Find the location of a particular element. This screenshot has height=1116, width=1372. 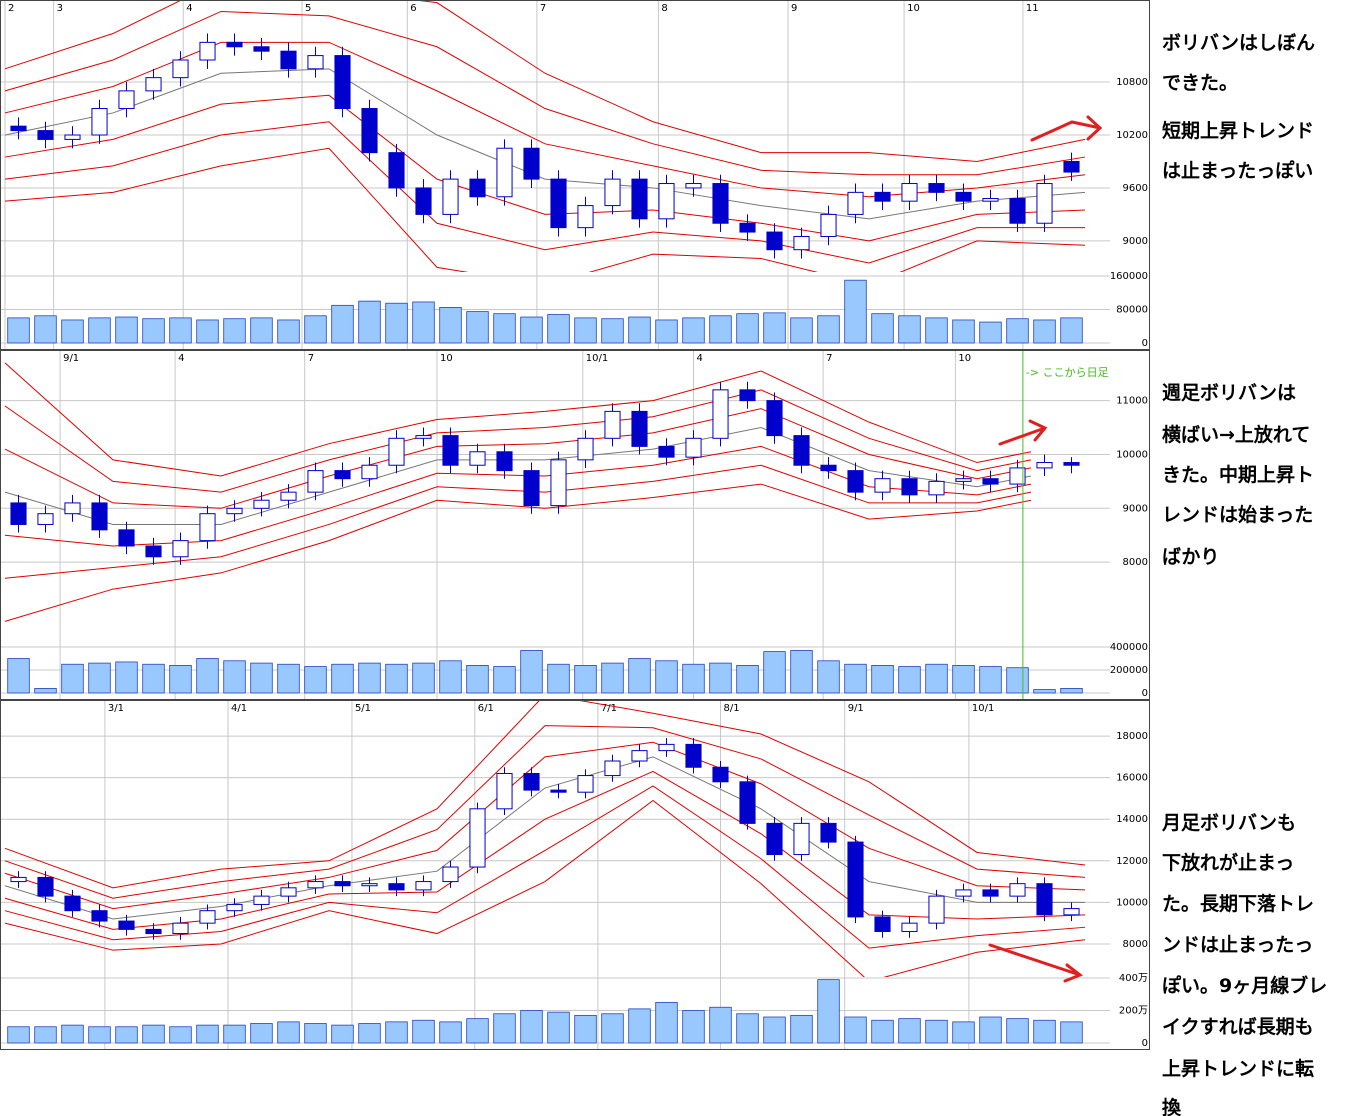

note-line: できた。 is located at coordinates (1200, 83).